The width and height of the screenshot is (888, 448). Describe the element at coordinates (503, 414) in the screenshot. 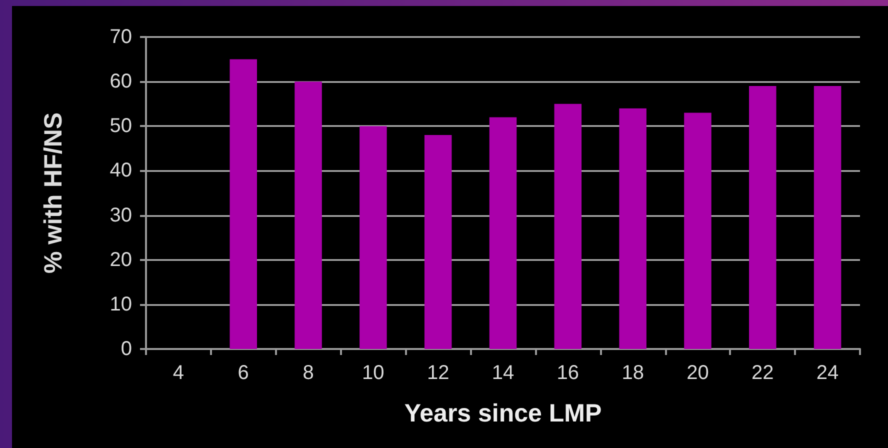

I see `x-axis-title: Years since LMP` at that location.